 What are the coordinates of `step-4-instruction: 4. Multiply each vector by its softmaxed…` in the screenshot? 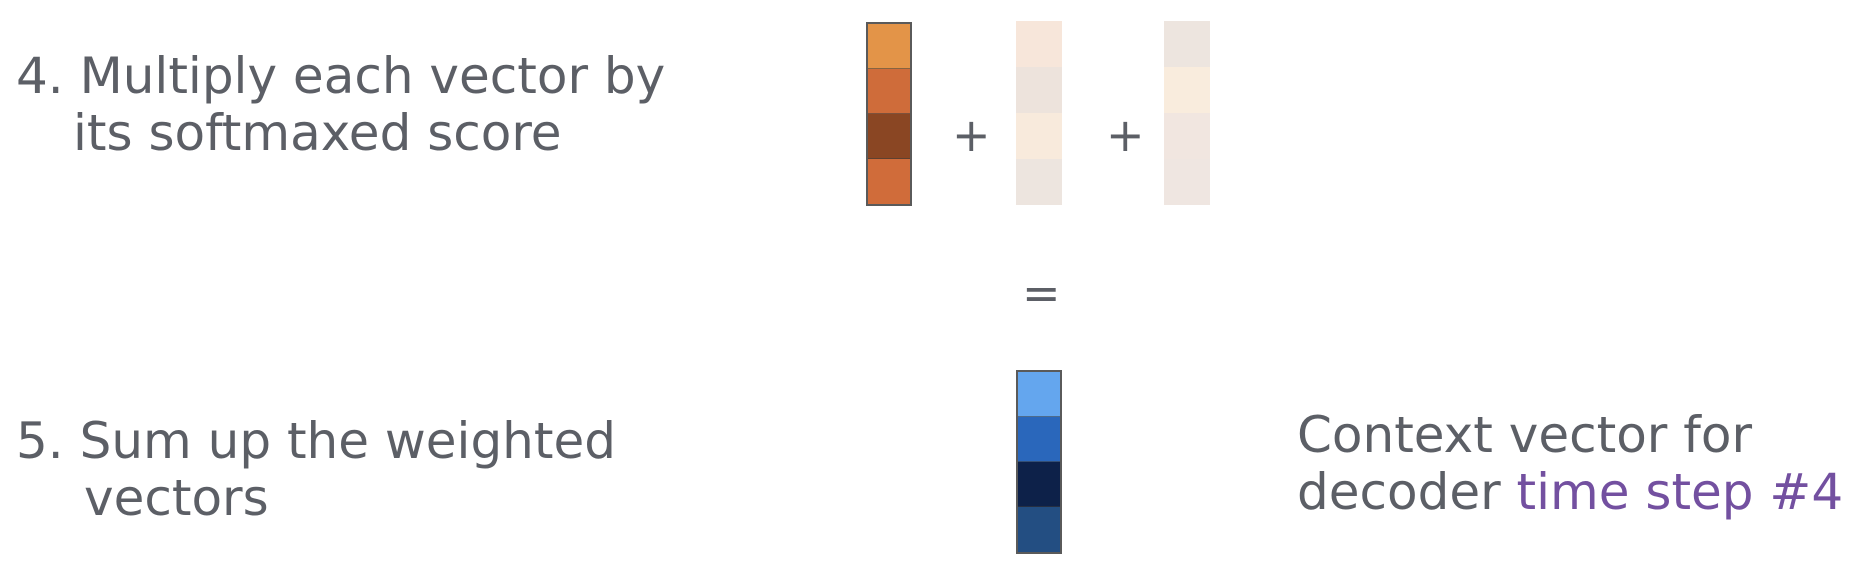 It's located at (340, 105).